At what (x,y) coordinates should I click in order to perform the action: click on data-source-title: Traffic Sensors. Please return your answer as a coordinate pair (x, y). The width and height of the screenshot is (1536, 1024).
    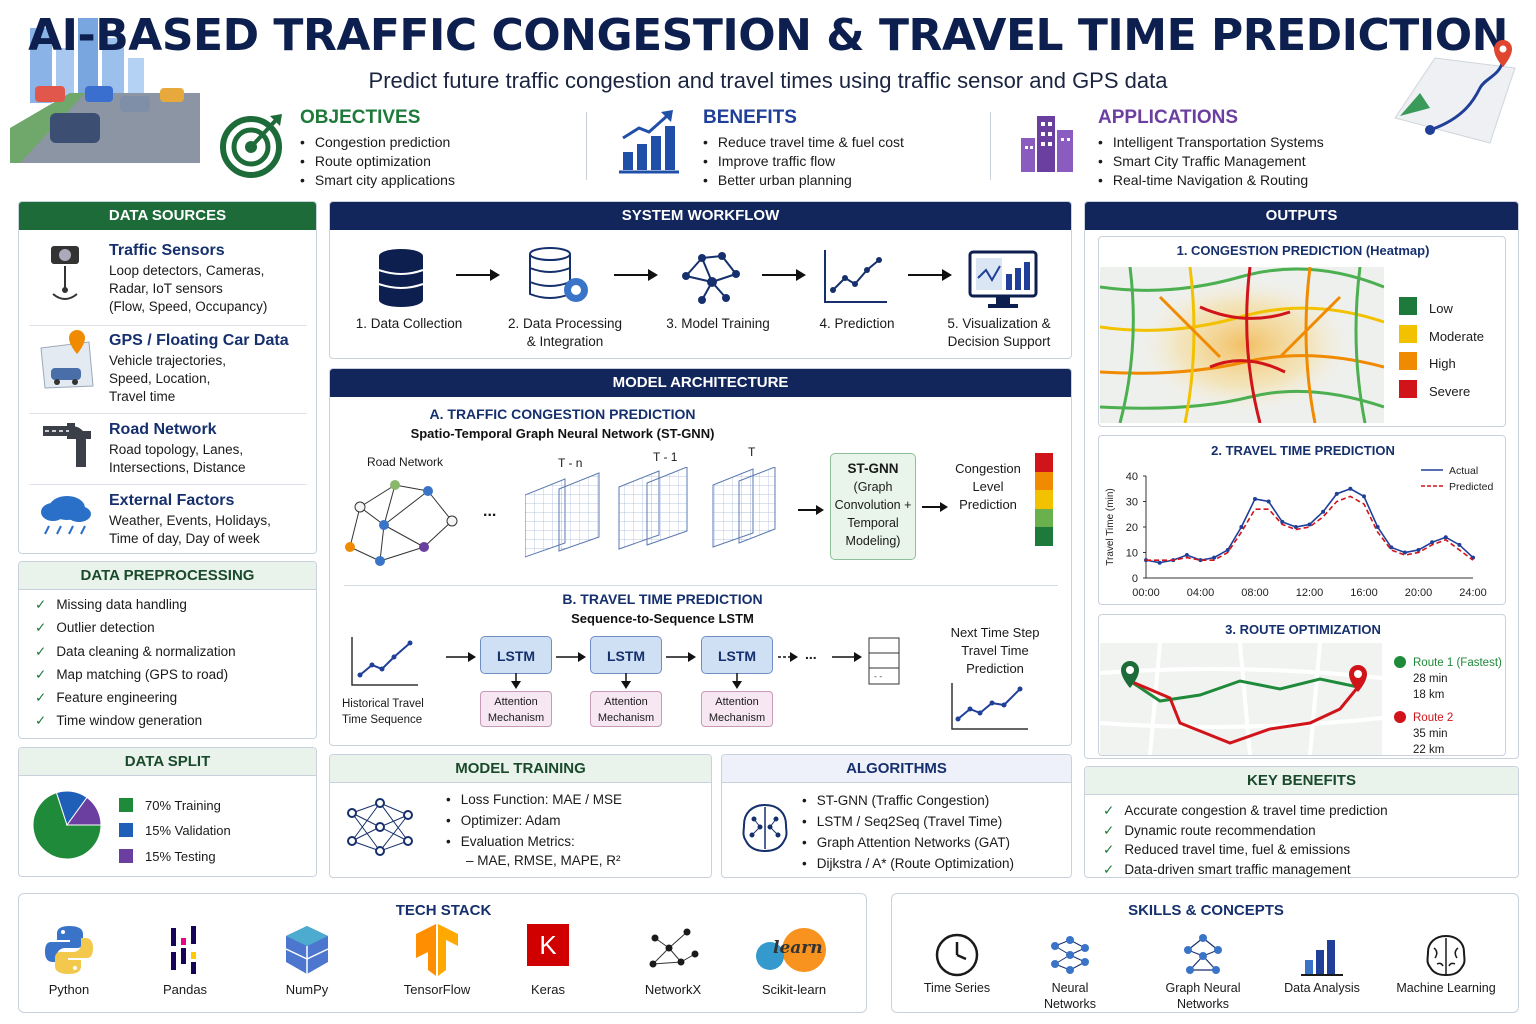
    Looking at the image, I should click on (167, 250).